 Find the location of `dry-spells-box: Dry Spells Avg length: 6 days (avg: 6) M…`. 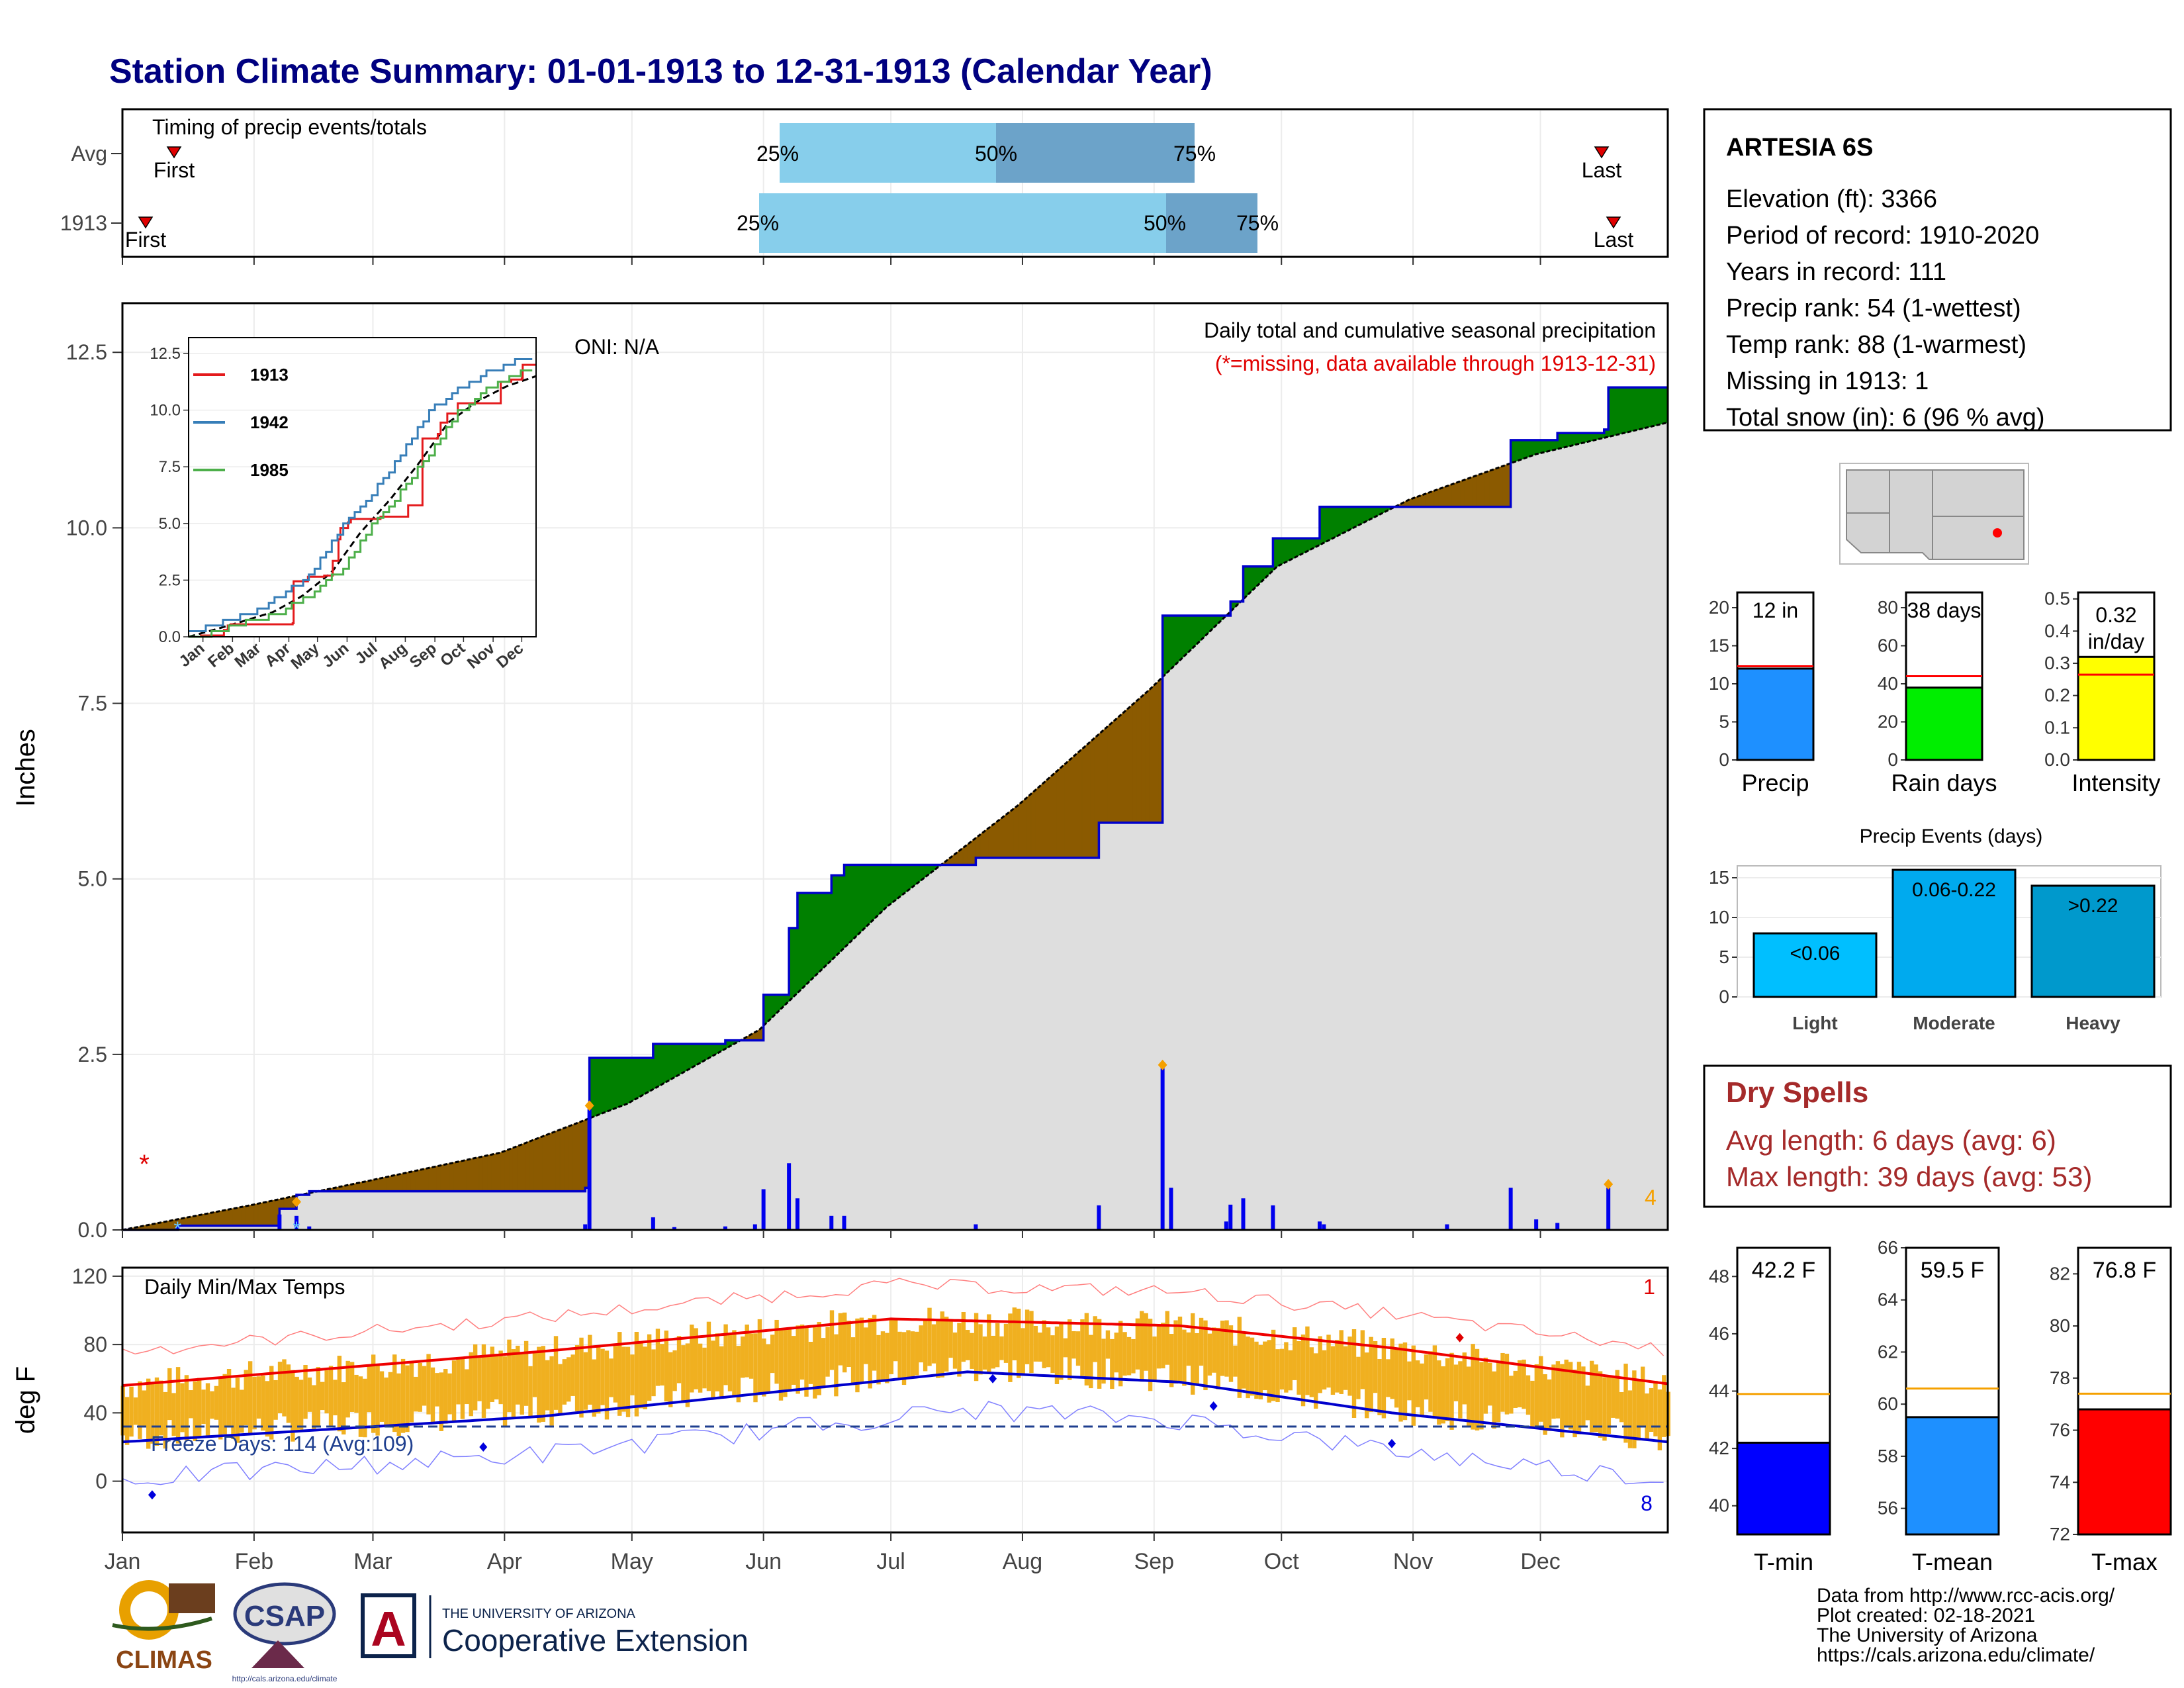

dry-spells-box: Dry Spells Avg length: 6 days (avg: 6) M… is located at coordinates (1937, 1136).